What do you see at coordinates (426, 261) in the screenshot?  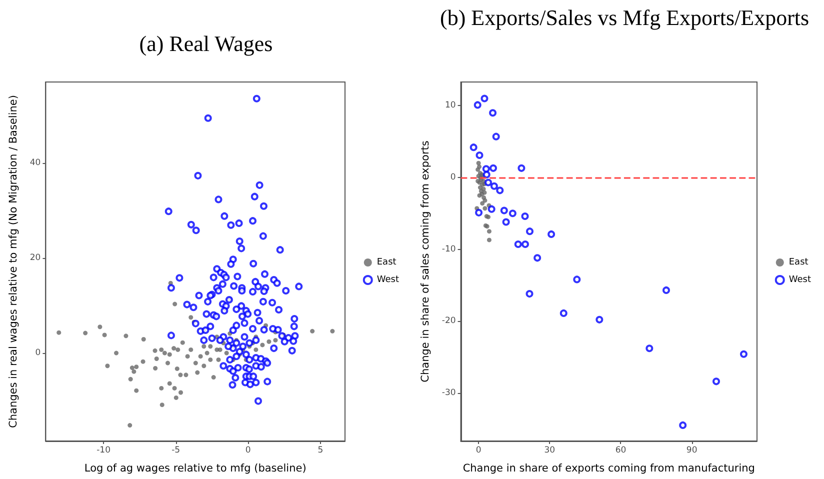 I see `y-axis-title: Change in share of sales coming from exports` at bounding box center [426, 261].